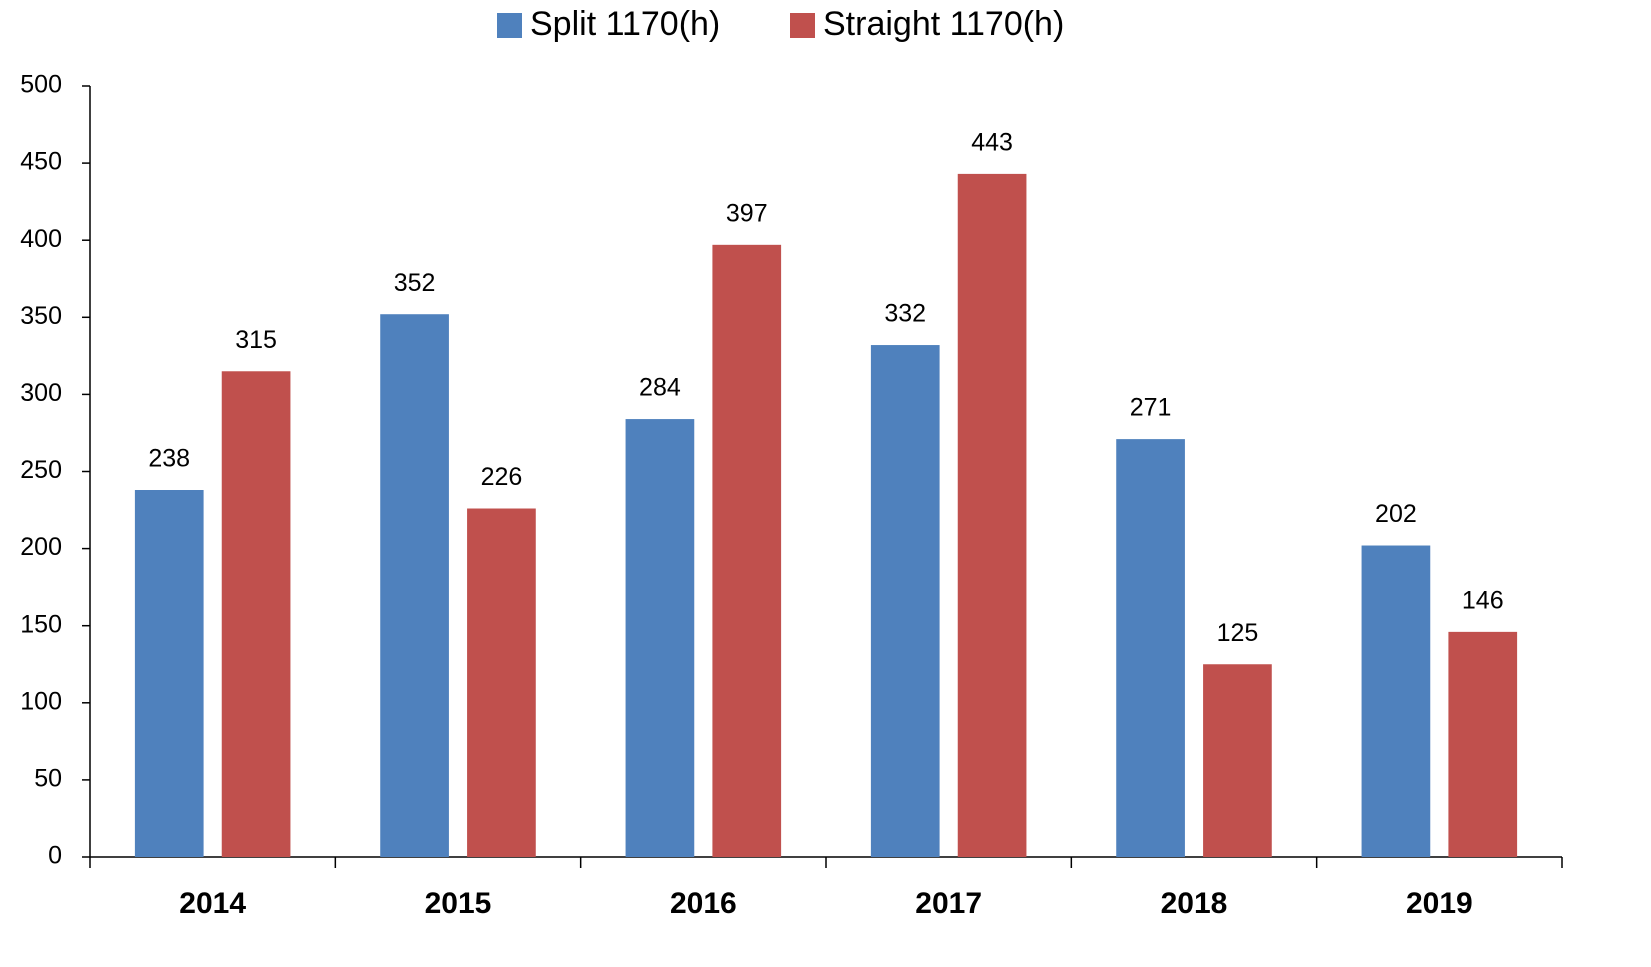  I want to click on y-tick-label: 450, so click(41, 162).